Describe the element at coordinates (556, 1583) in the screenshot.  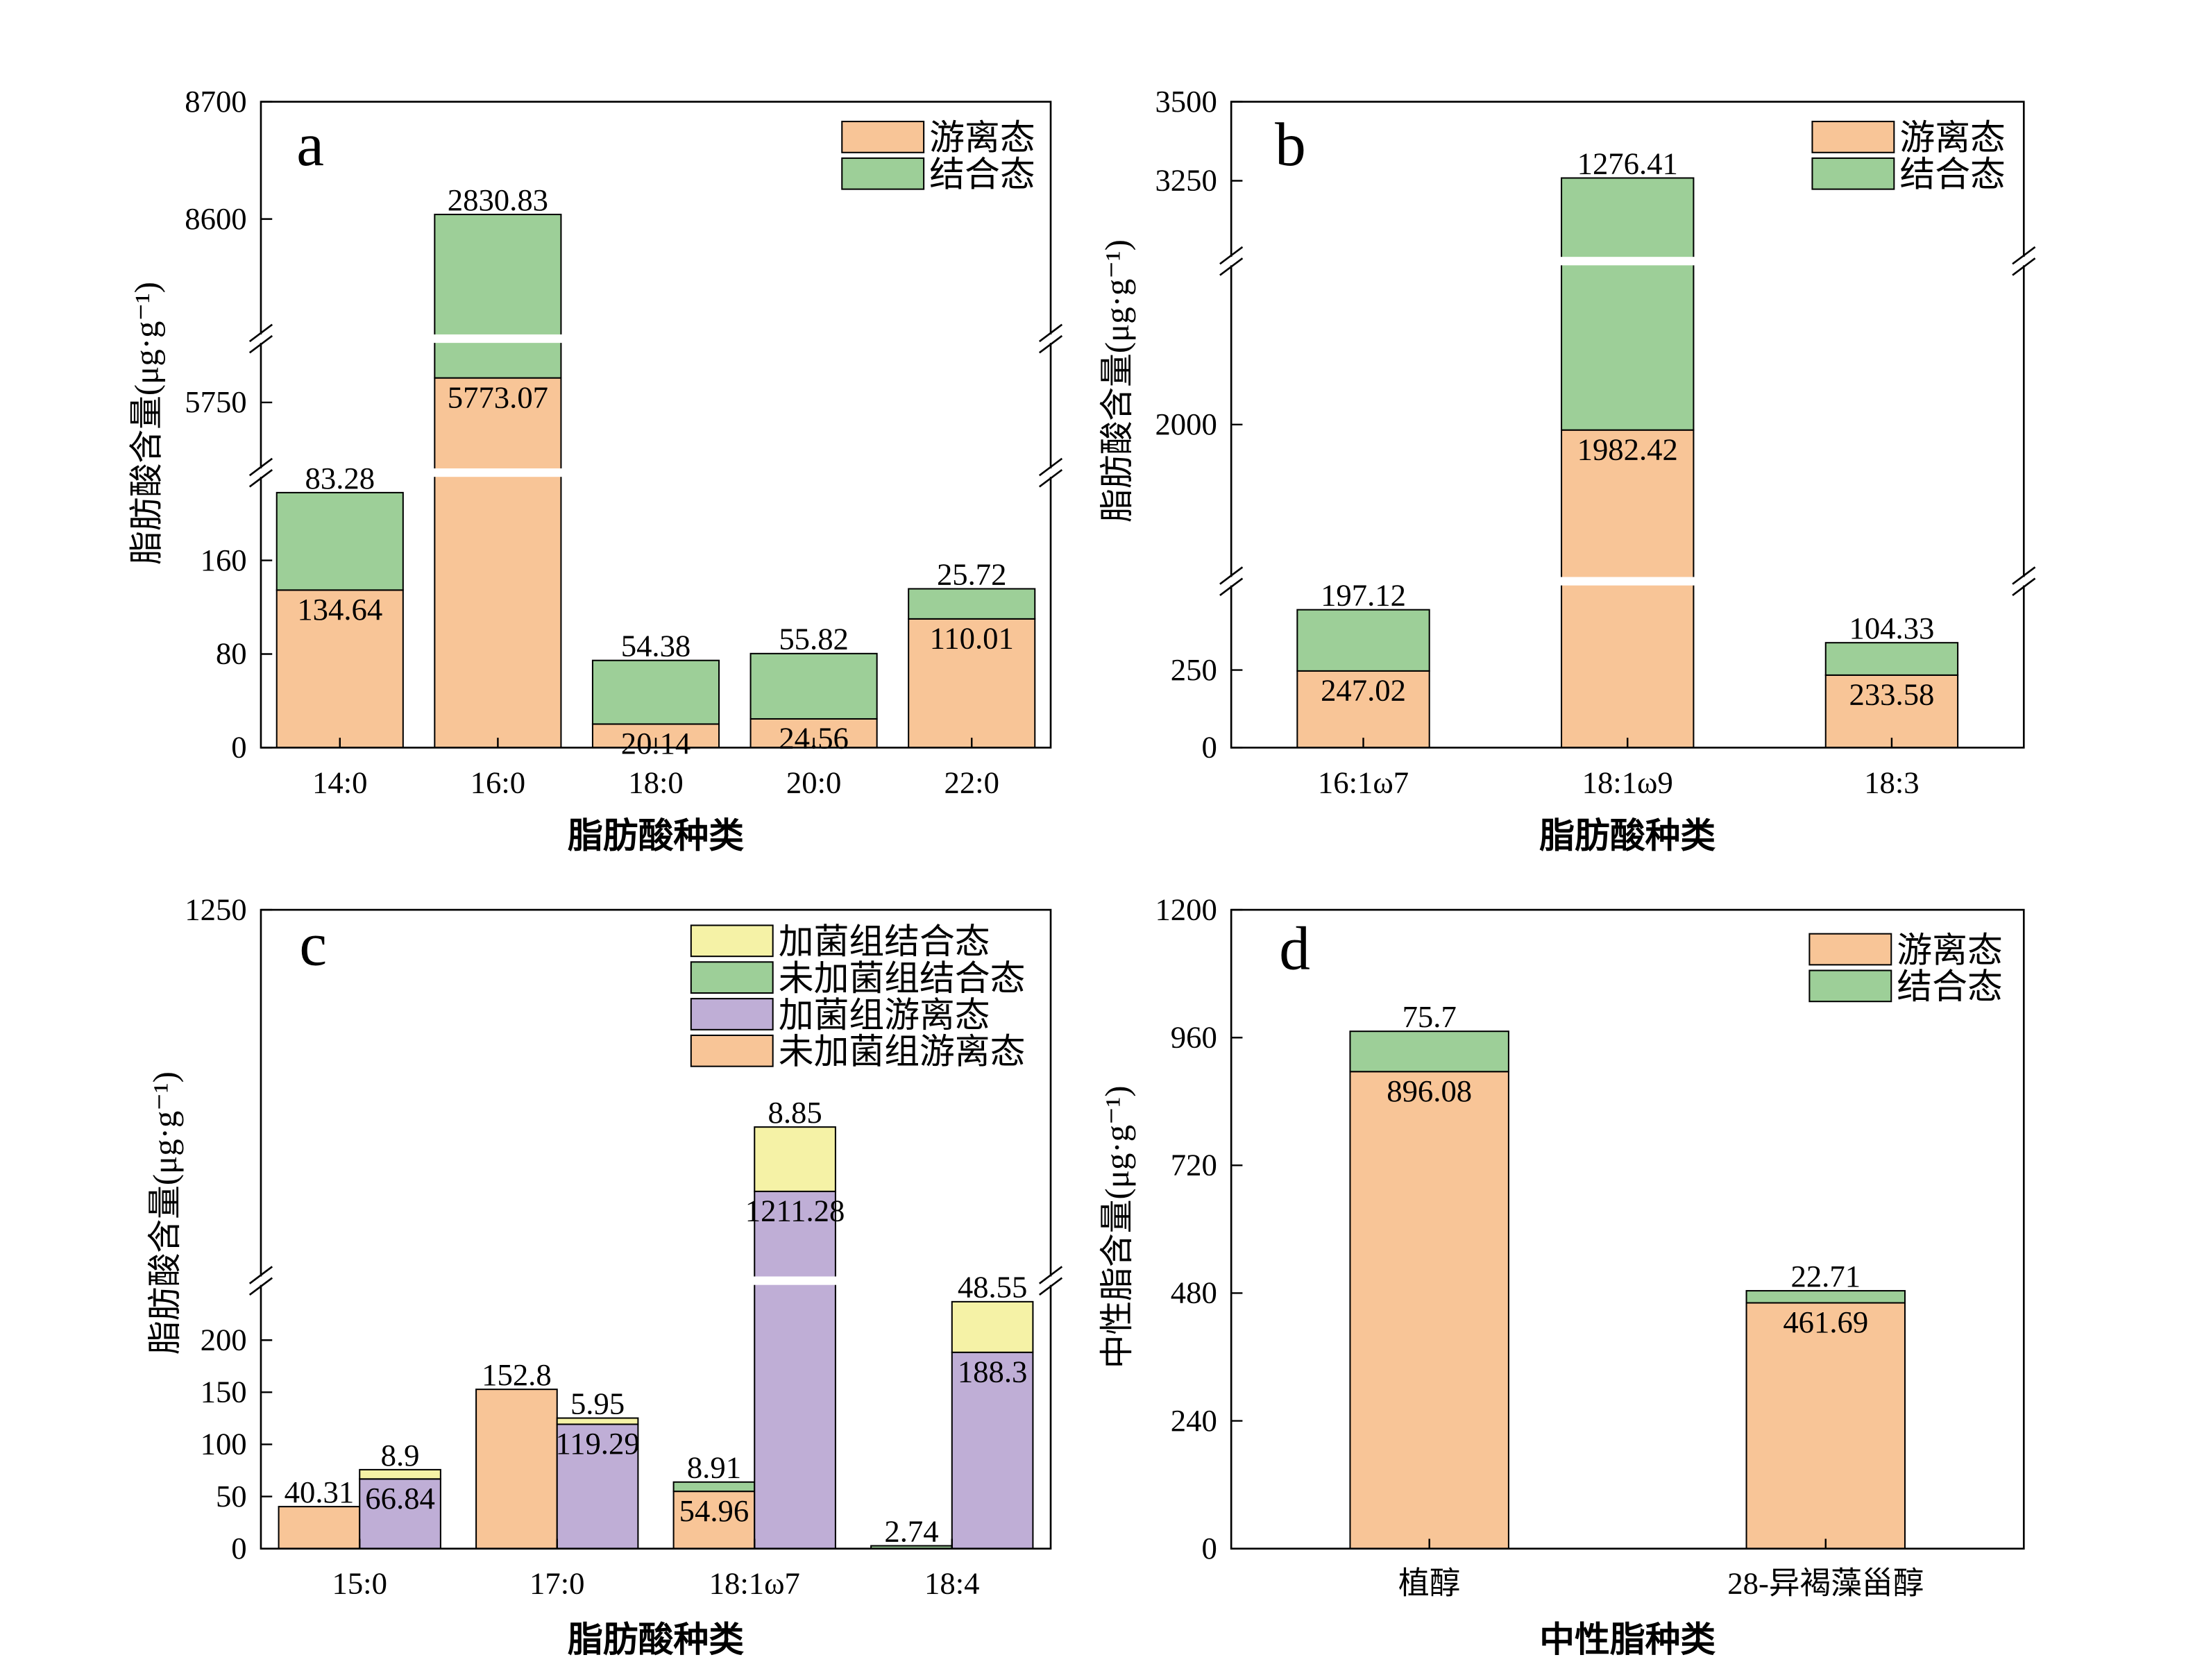
I see `x-tick-label: 17:0` at that location.